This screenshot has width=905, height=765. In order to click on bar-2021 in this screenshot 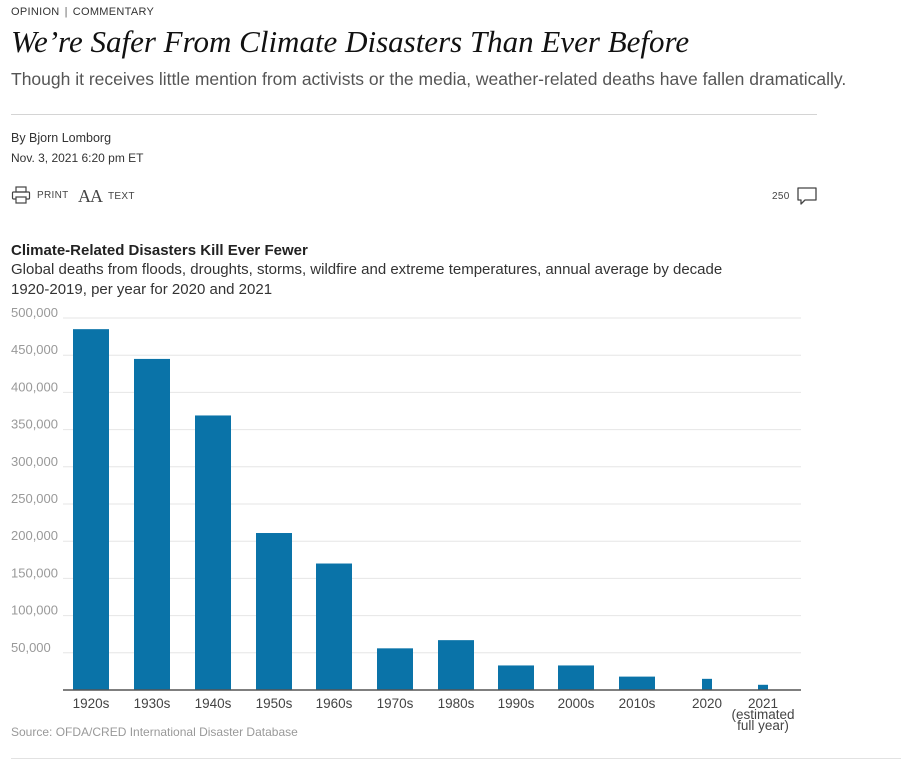, I will do `click(763, 687)`.